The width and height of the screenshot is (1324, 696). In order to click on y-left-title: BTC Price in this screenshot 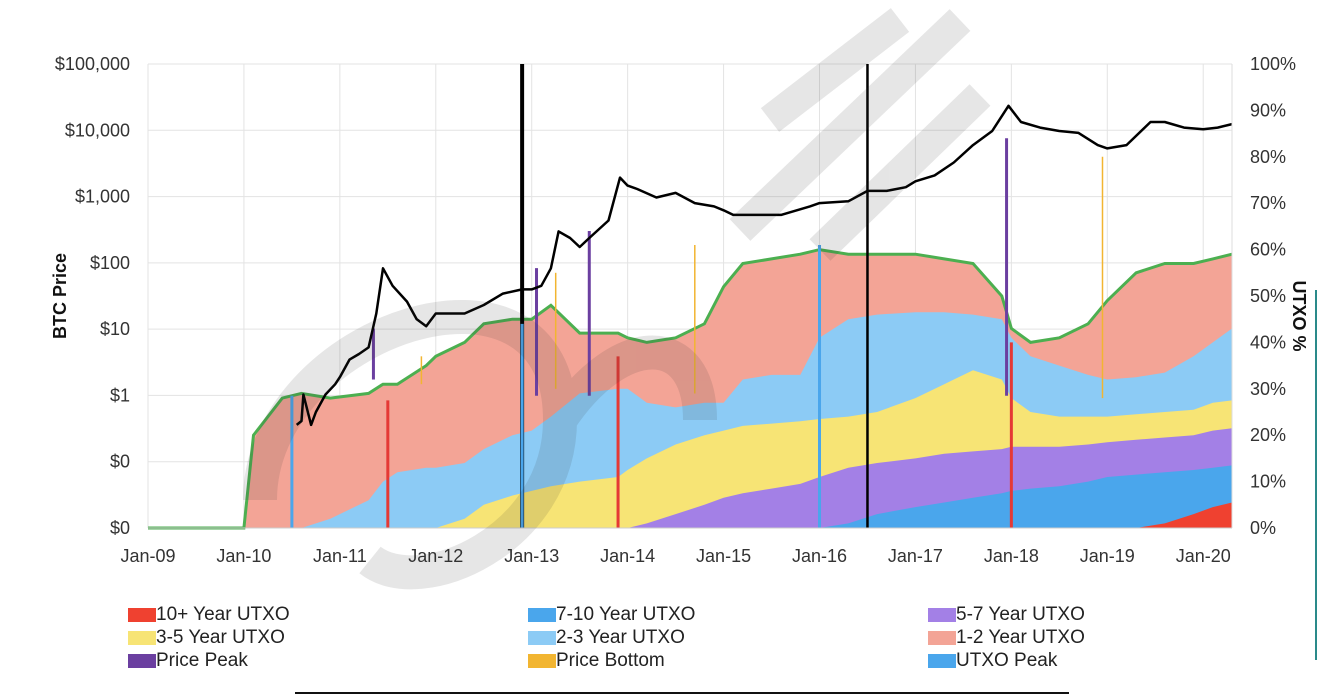, I will do `click(60, 296)`.